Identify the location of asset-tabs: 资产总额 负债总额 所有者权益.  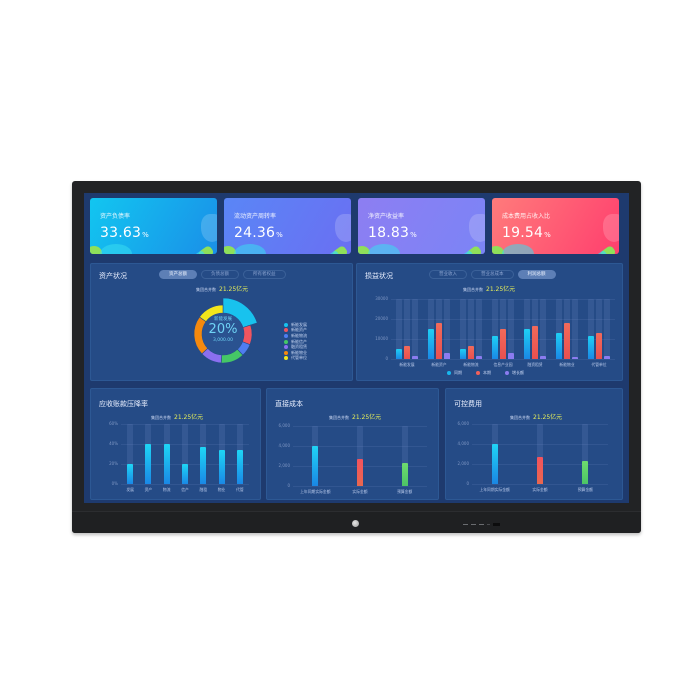
(222, 274).